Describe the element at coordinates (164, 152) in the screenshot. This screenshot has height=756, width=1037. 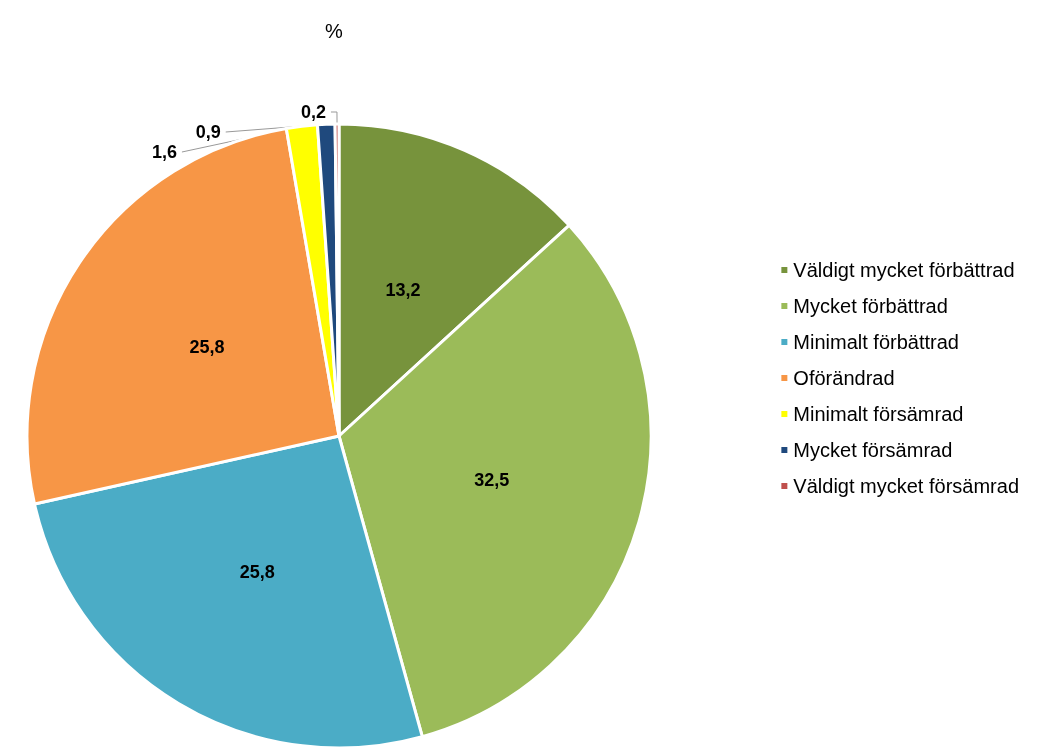
I see `data-label: 1,6` at that location.